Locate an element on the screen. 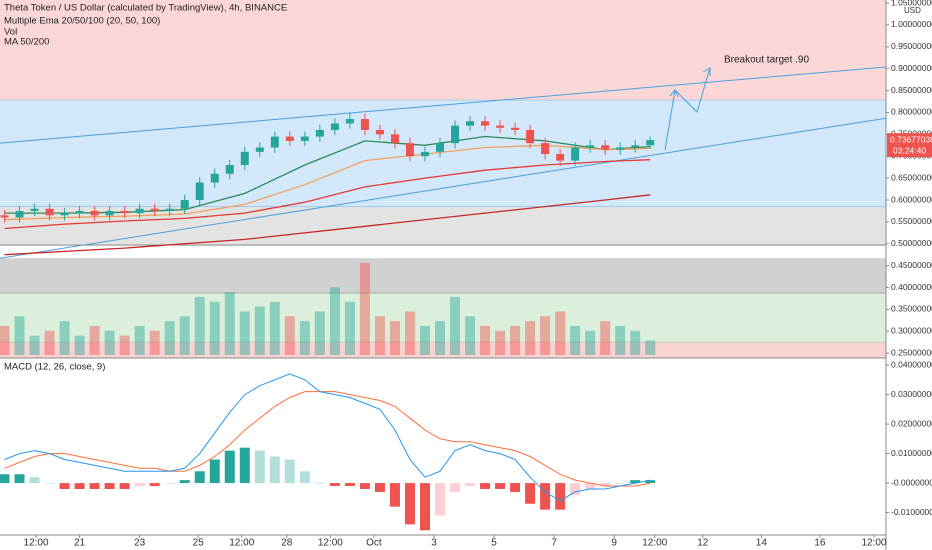 The height and width of the screenshot is (550, 932). x-tick-label: 3 is located at coordinates (434, 543).